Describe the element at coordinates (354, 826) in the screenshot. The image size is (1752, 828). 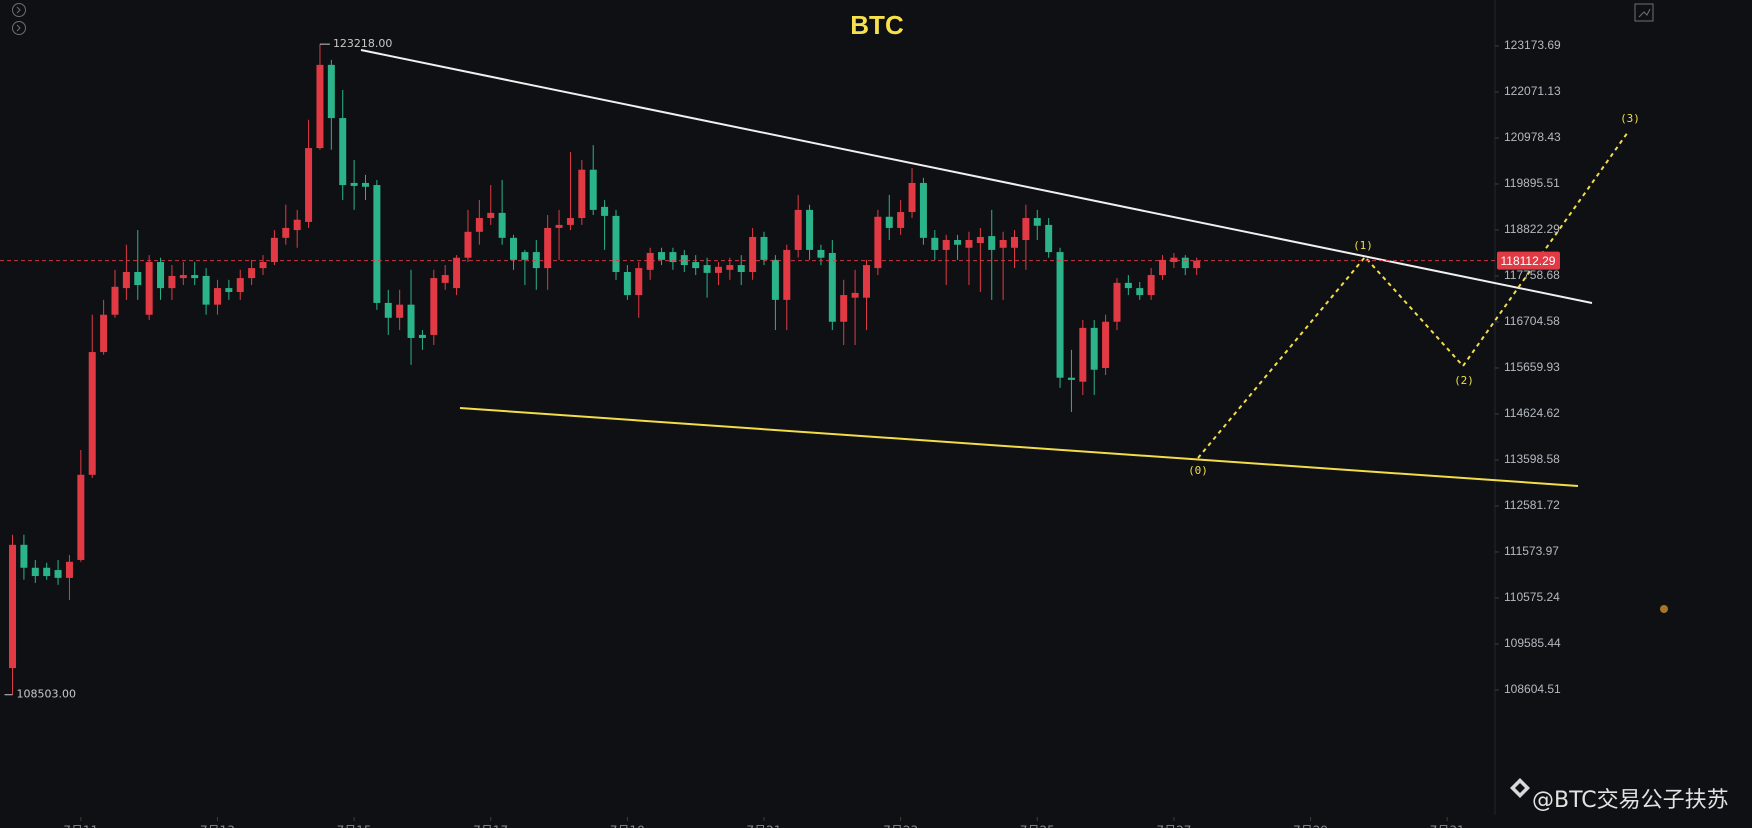
I see `x-tick-label: 7月15` at that location.